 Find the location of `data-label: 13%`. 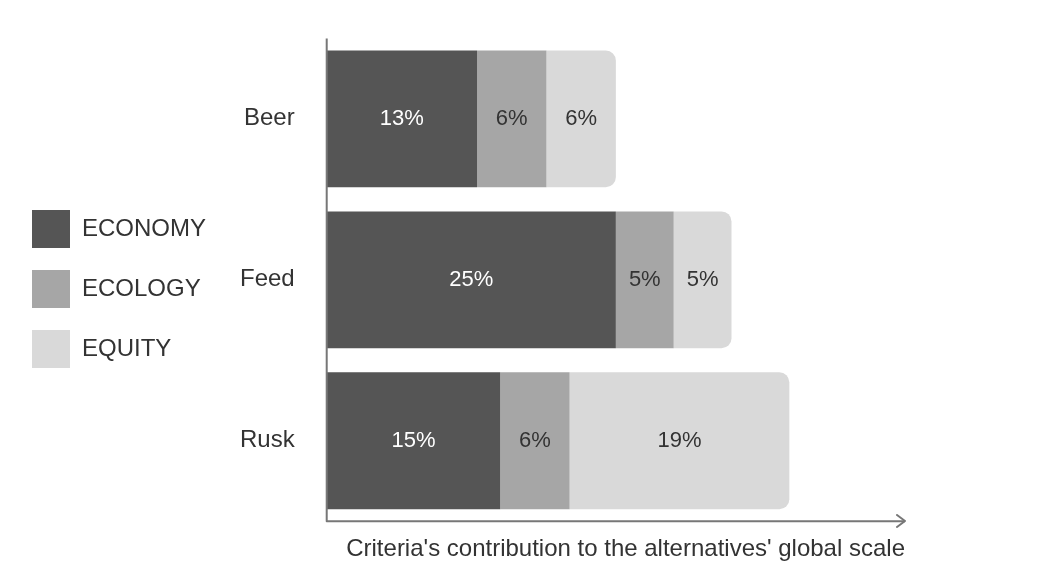

data-label: 13% is located at coordinates (401, 117).